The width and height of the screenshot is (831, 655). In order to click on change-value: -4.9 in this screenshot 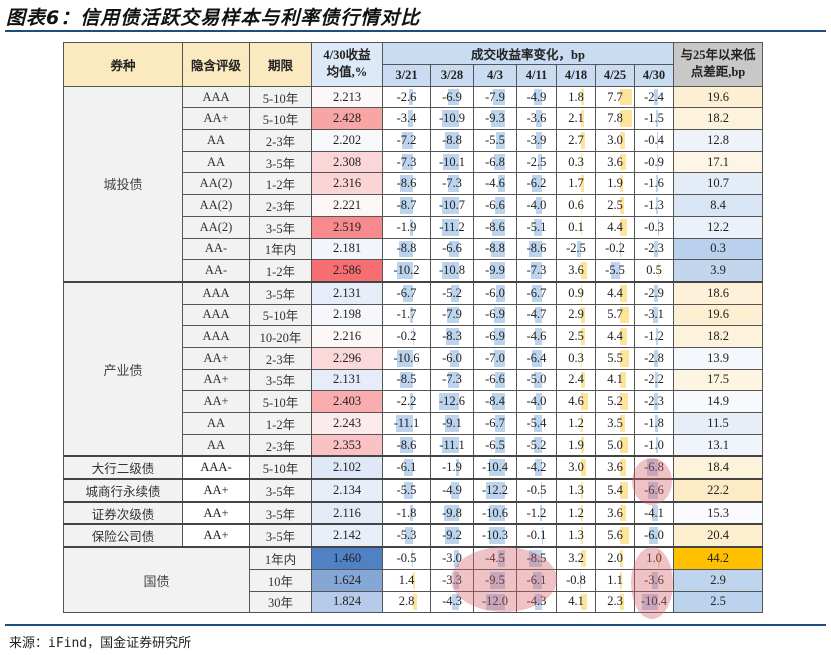, I will do `click(452, 489)`.